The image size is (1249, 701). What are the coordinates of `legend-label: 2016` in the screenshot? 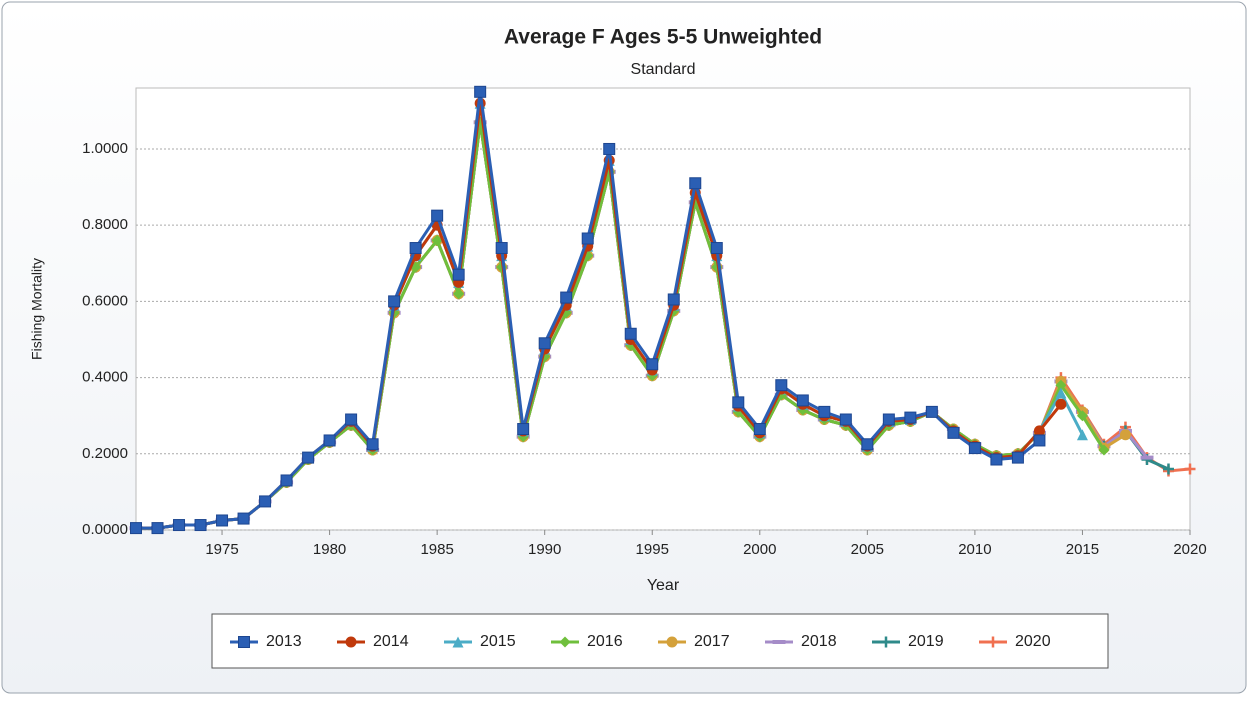 It's located at (605, 641).